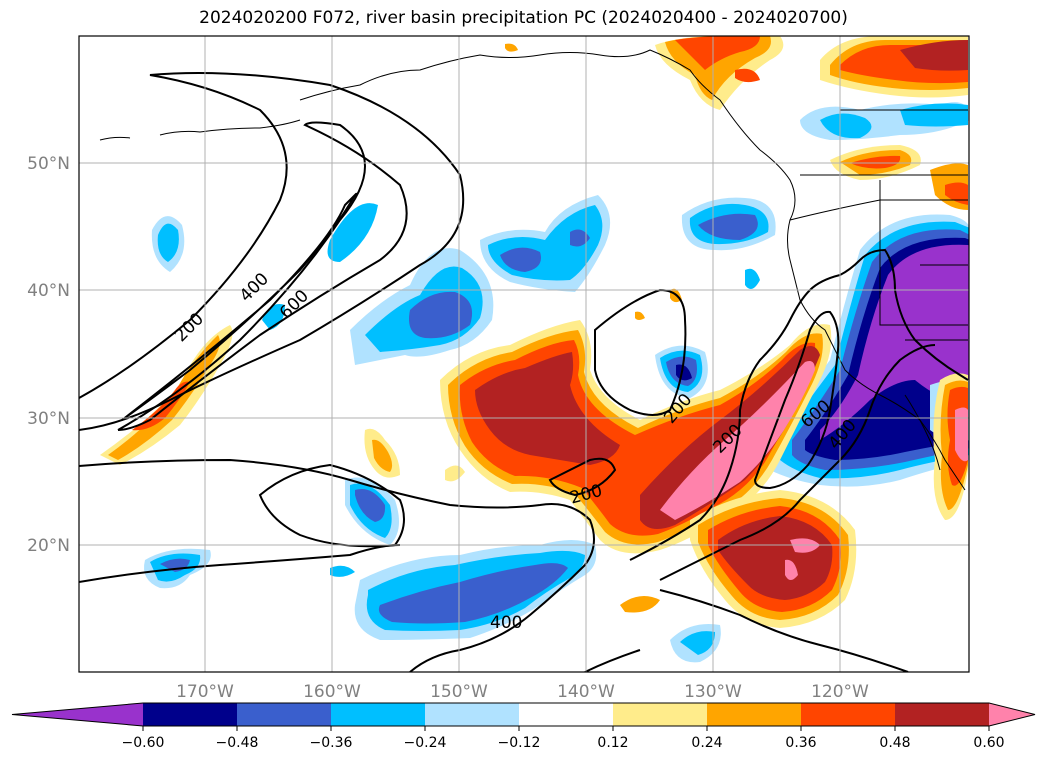 The width and height of the screenshot is (1047, 765). I want to click on lon-tick-label: 170°W, so click(205, 692).